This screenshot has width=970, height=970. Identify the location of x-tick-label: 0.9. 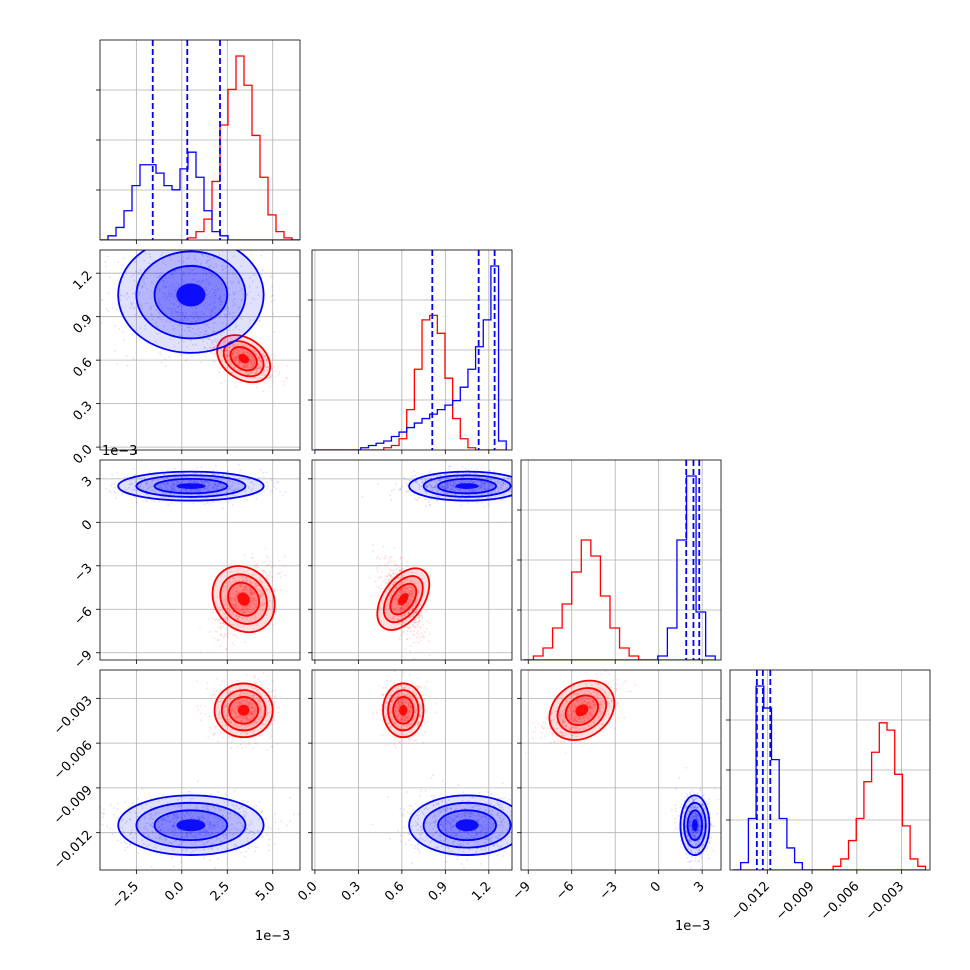
(438, 891).